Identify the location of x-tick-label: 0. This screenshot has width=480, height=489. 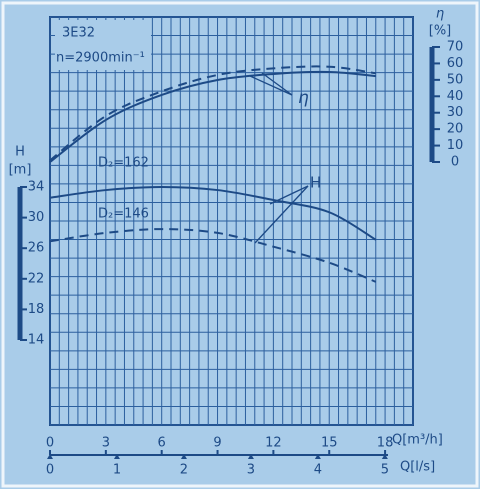
(50, 443).